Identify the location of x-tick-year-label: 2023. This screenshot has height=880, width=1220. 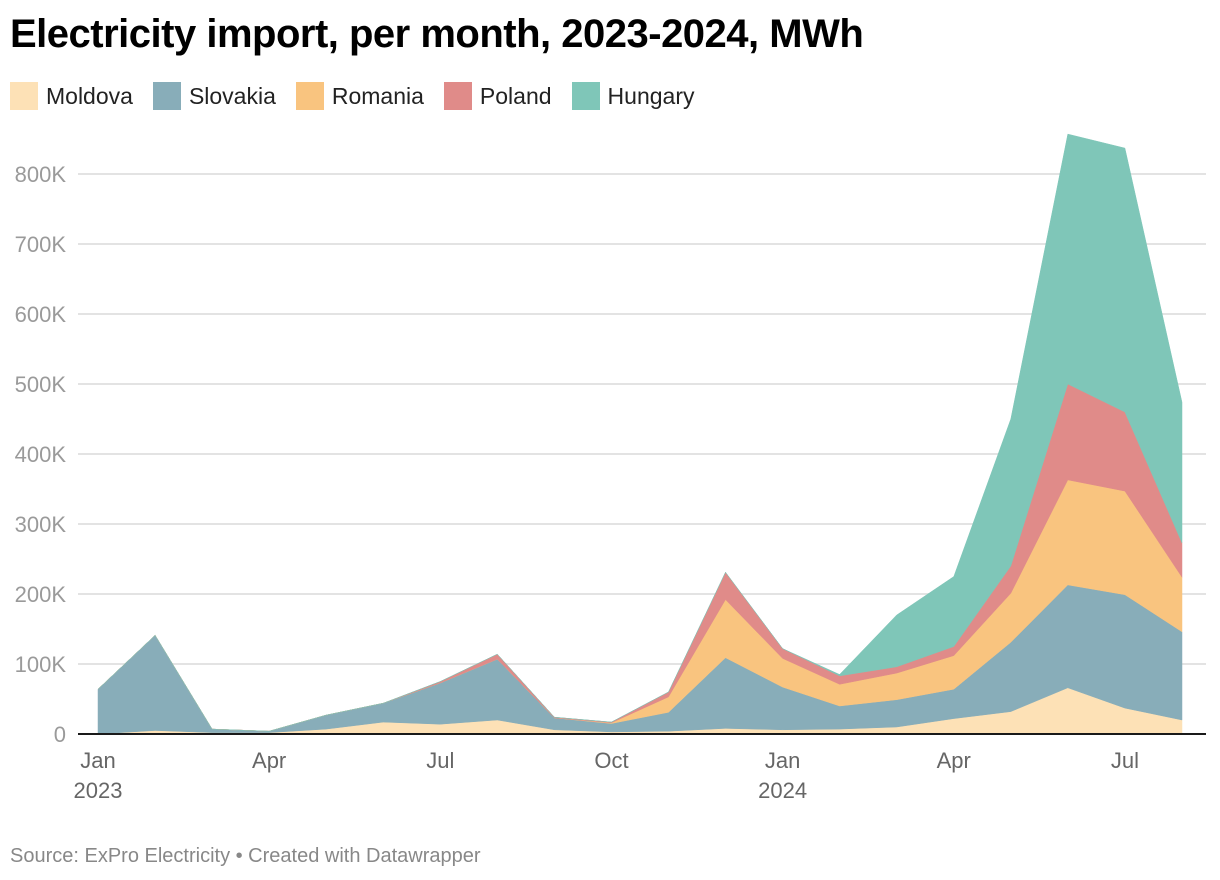
(98, 790).